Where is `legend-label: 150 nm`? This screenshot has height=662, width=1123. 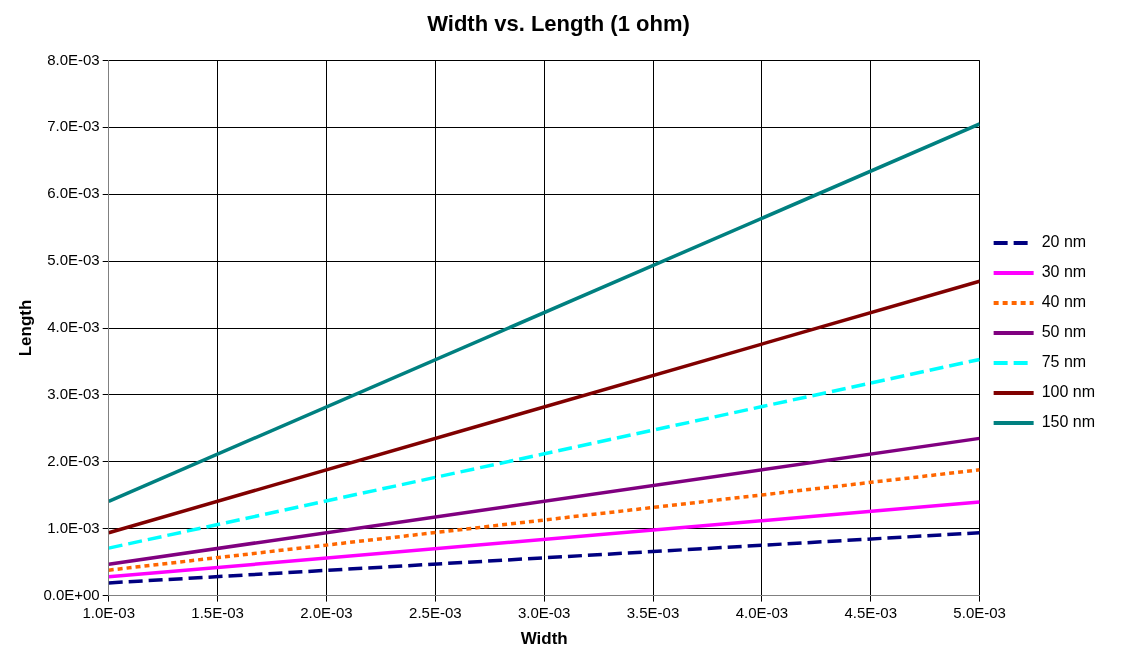
legend-label: 150 nm is located at coordinates (1068, 422).